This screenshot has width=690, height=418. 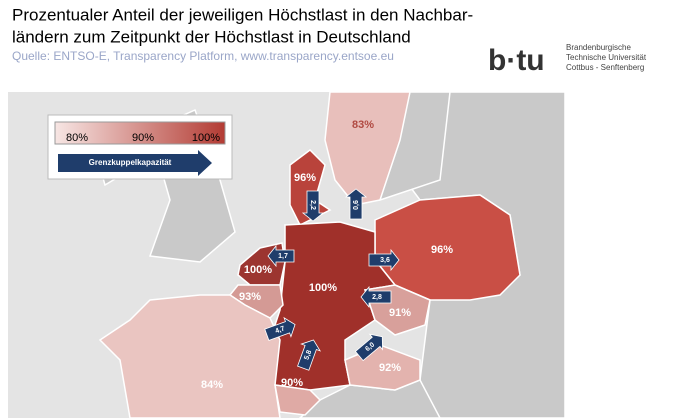 I want to click on legend-label: 100%, so click(x=206, y=138).